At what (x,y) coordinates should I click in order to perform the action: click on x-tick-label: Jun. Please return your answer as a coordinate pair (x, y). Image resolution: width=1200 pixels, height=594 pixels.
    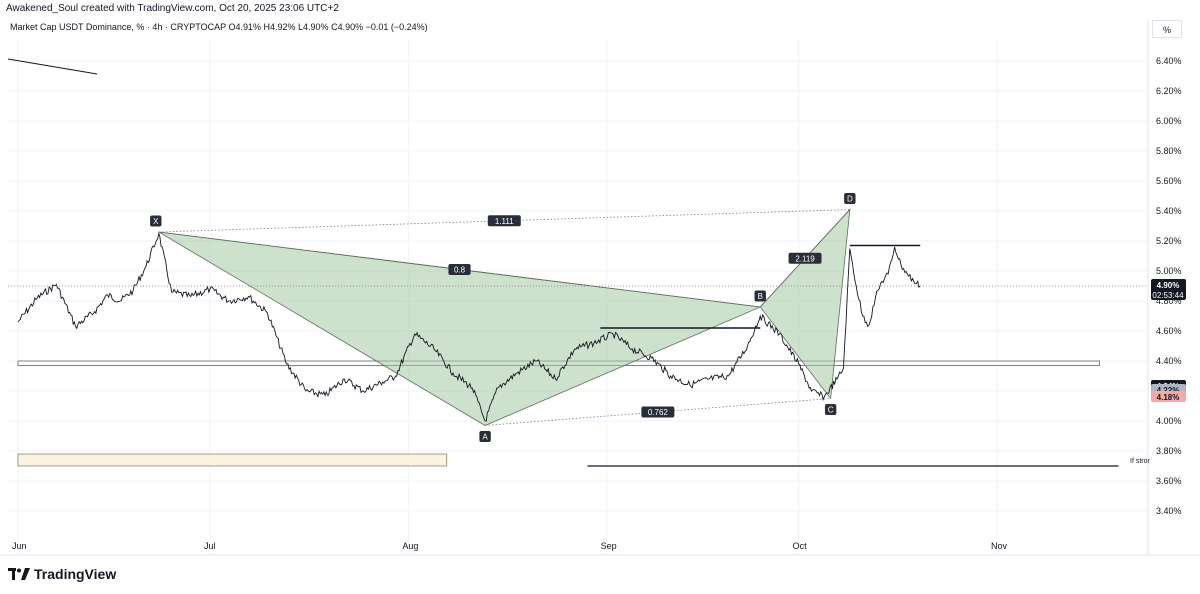
    Looking at the image, I should click on (19, 546).